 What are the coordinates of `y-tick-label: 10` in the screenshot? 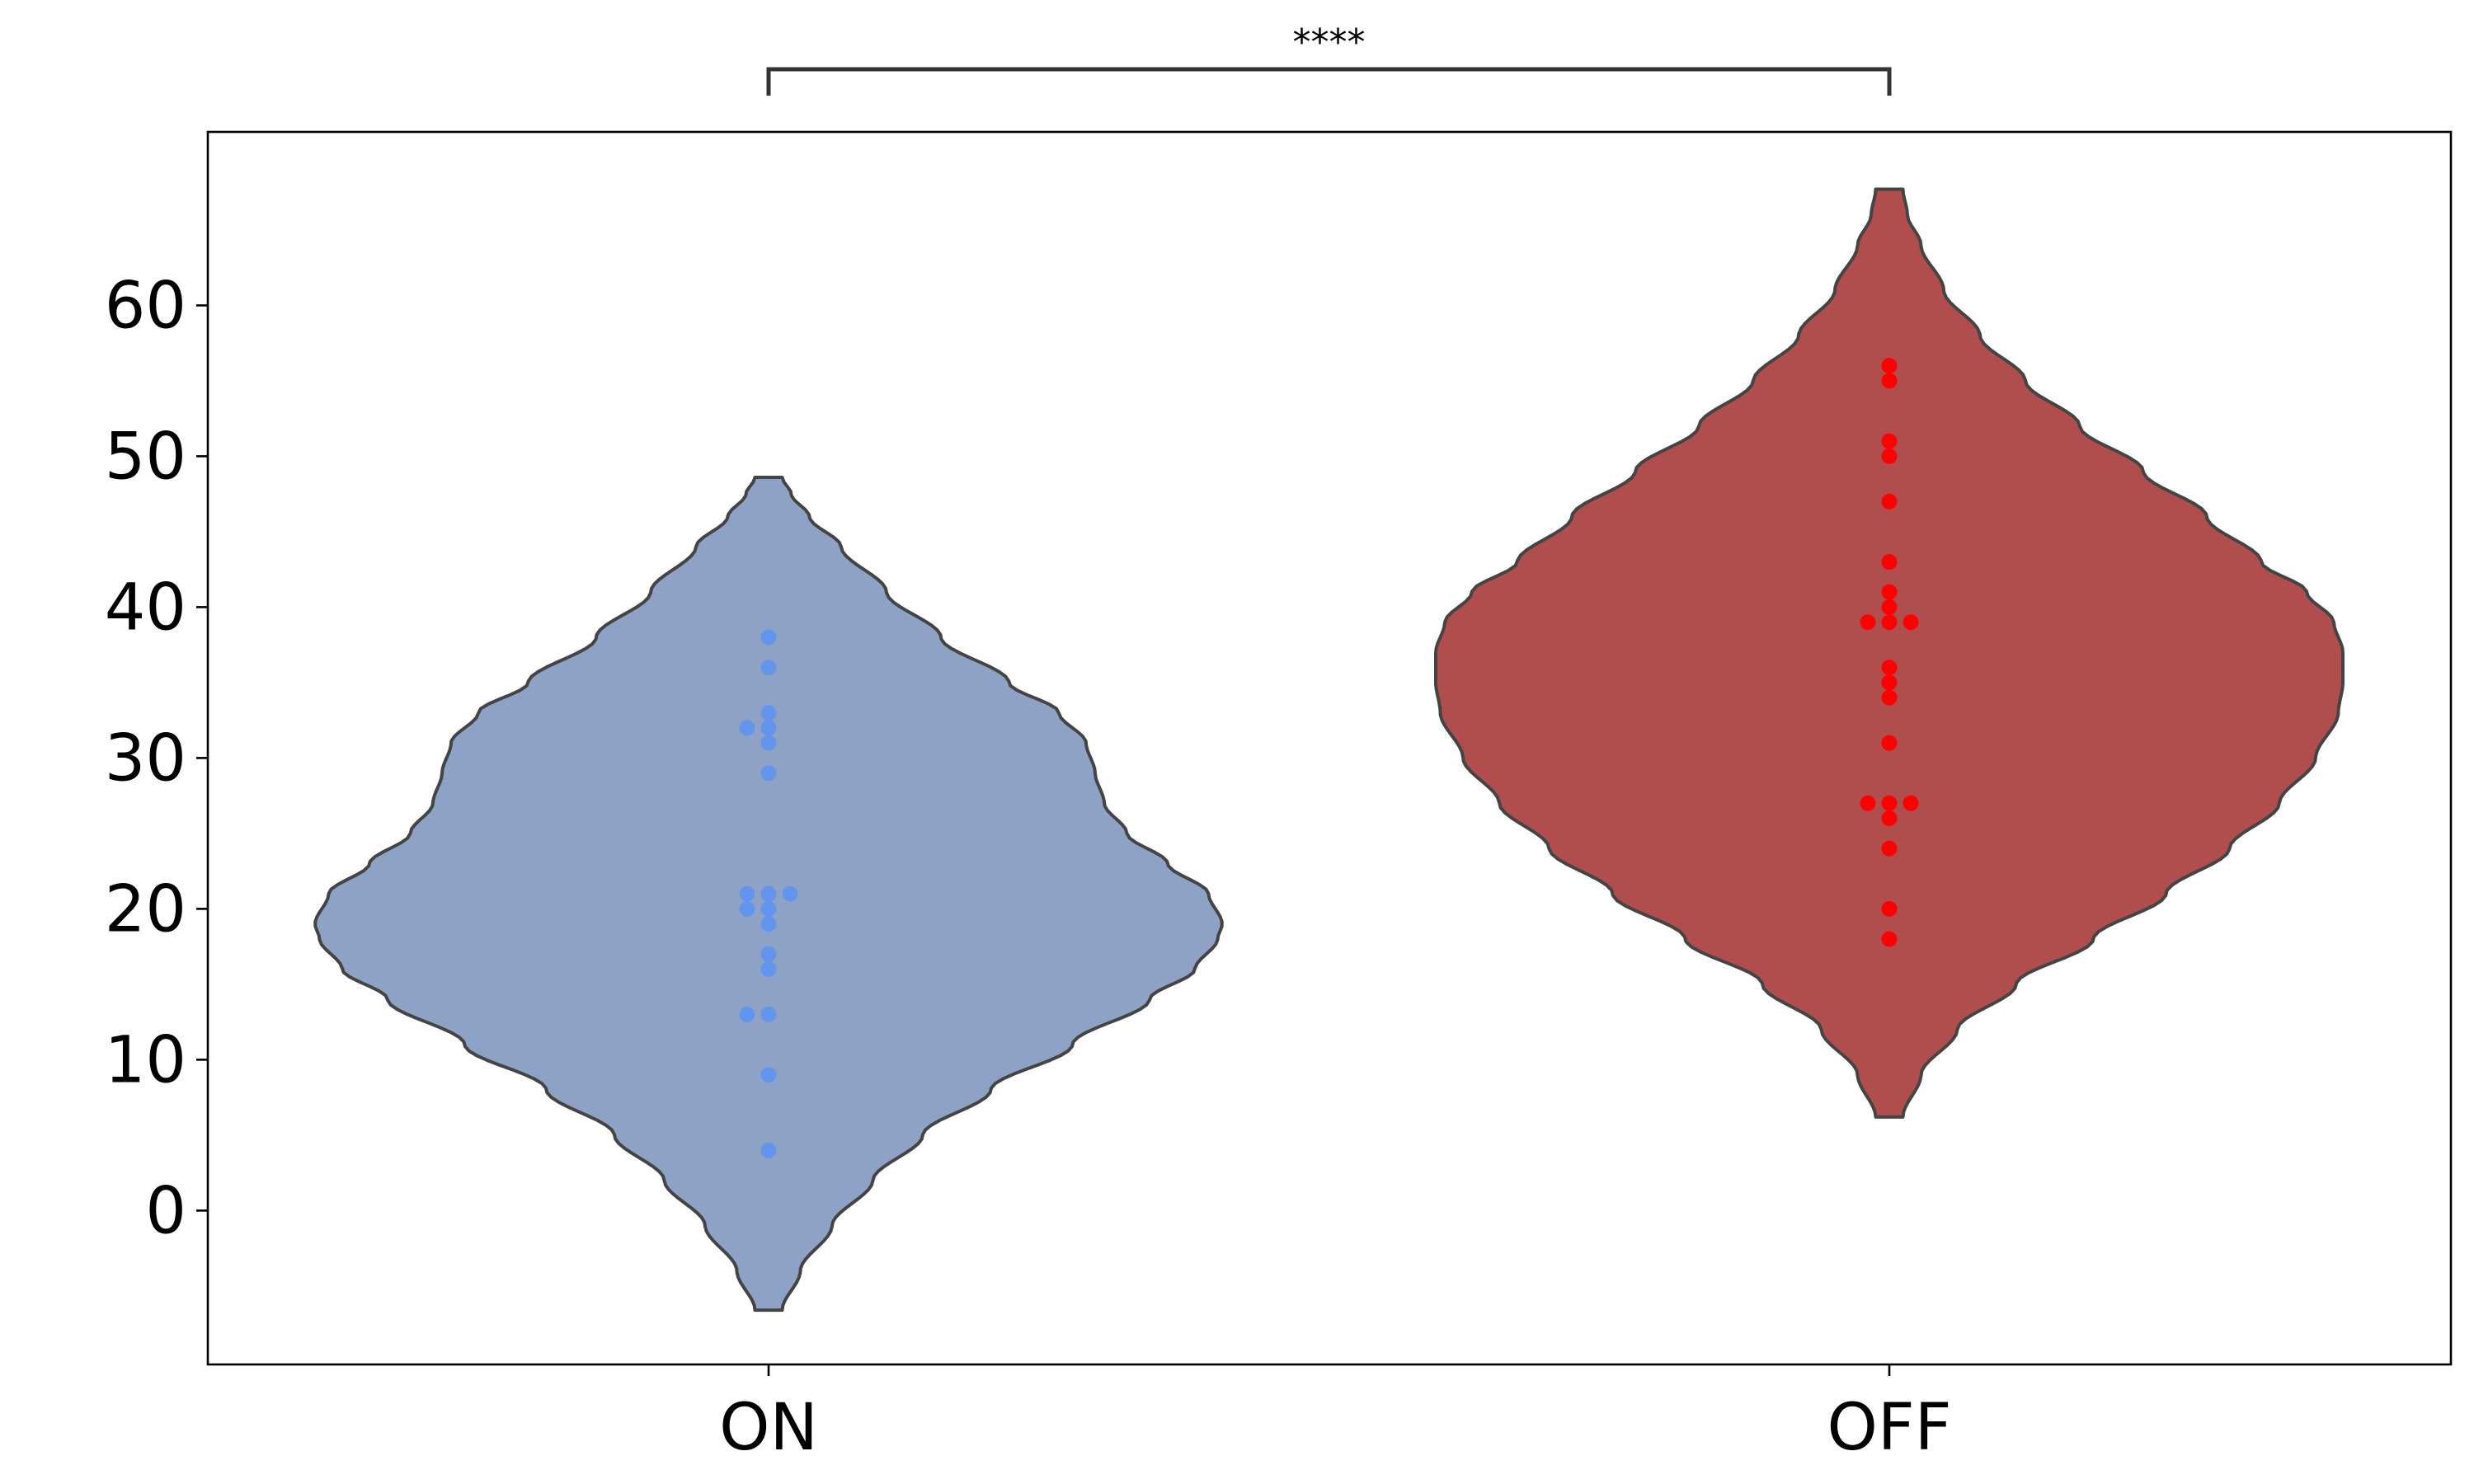 It's located at (145, 1060).